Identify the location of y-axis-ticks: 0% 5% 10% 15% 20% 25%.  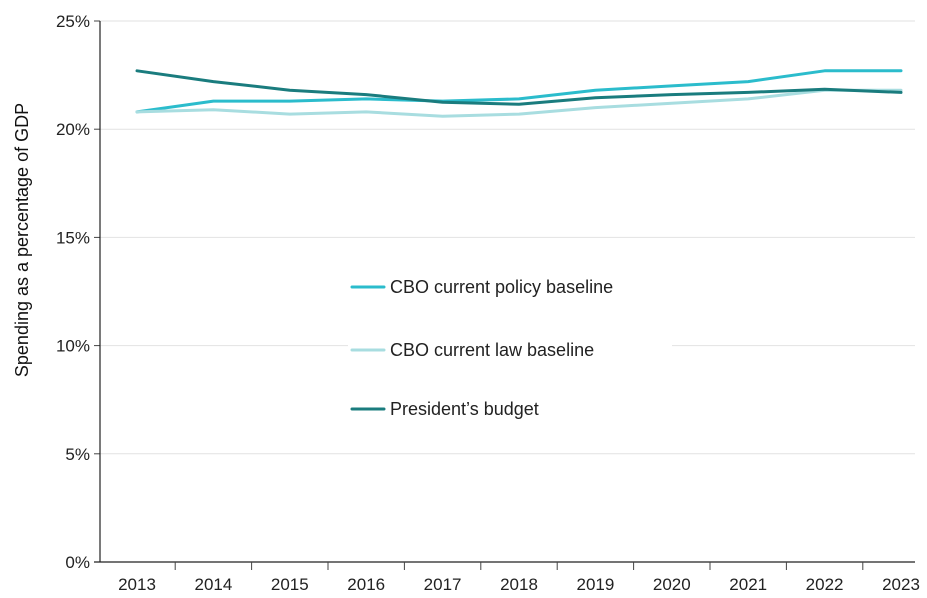
(78, 292).